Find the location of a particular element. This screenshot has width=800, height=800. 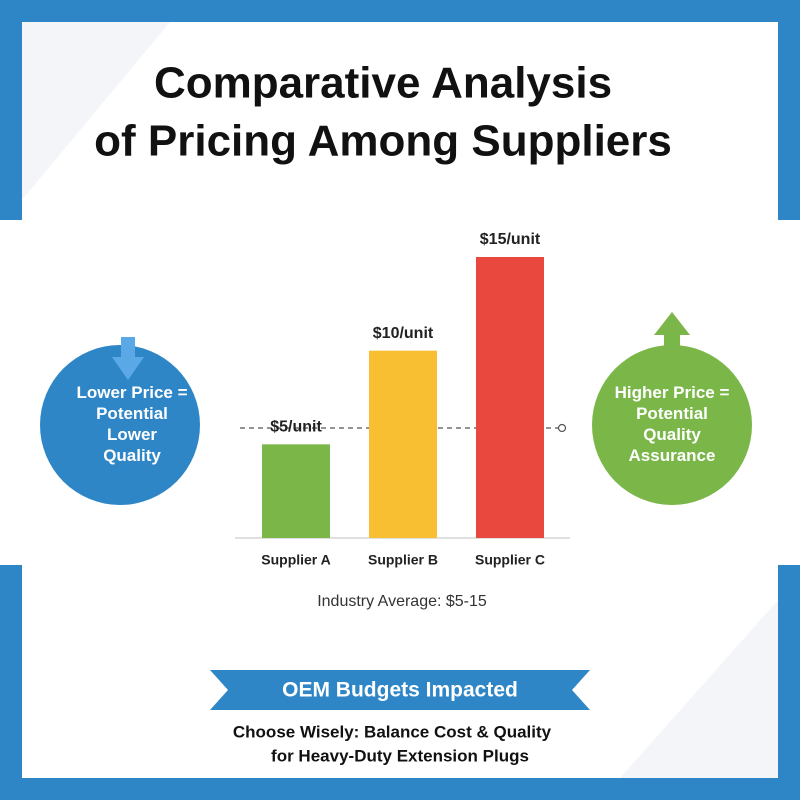

x-tick-label: Supplier B is located at coordinates (403, 560).